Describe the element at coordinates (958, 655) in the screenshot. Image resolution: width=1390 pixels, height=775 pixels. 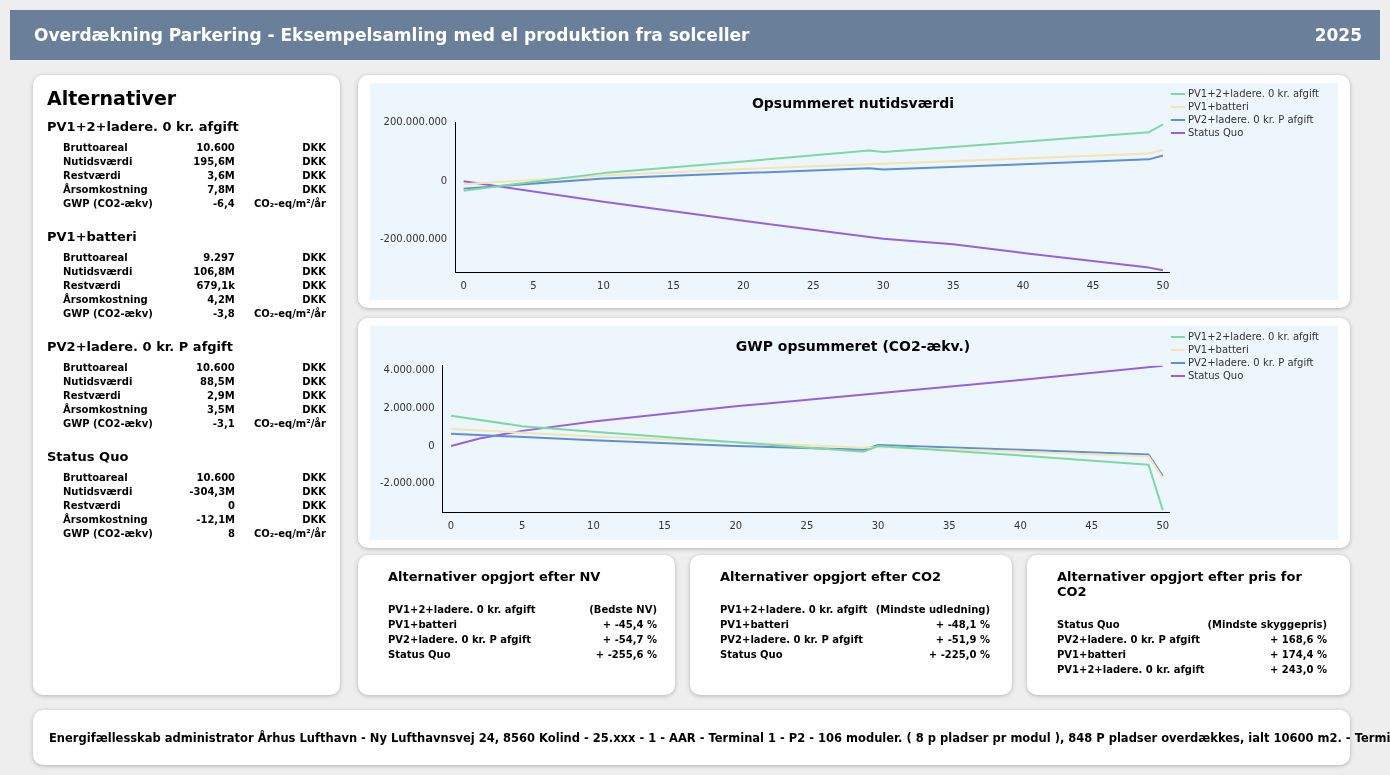
I see `text: + -225,0 %` at that location.